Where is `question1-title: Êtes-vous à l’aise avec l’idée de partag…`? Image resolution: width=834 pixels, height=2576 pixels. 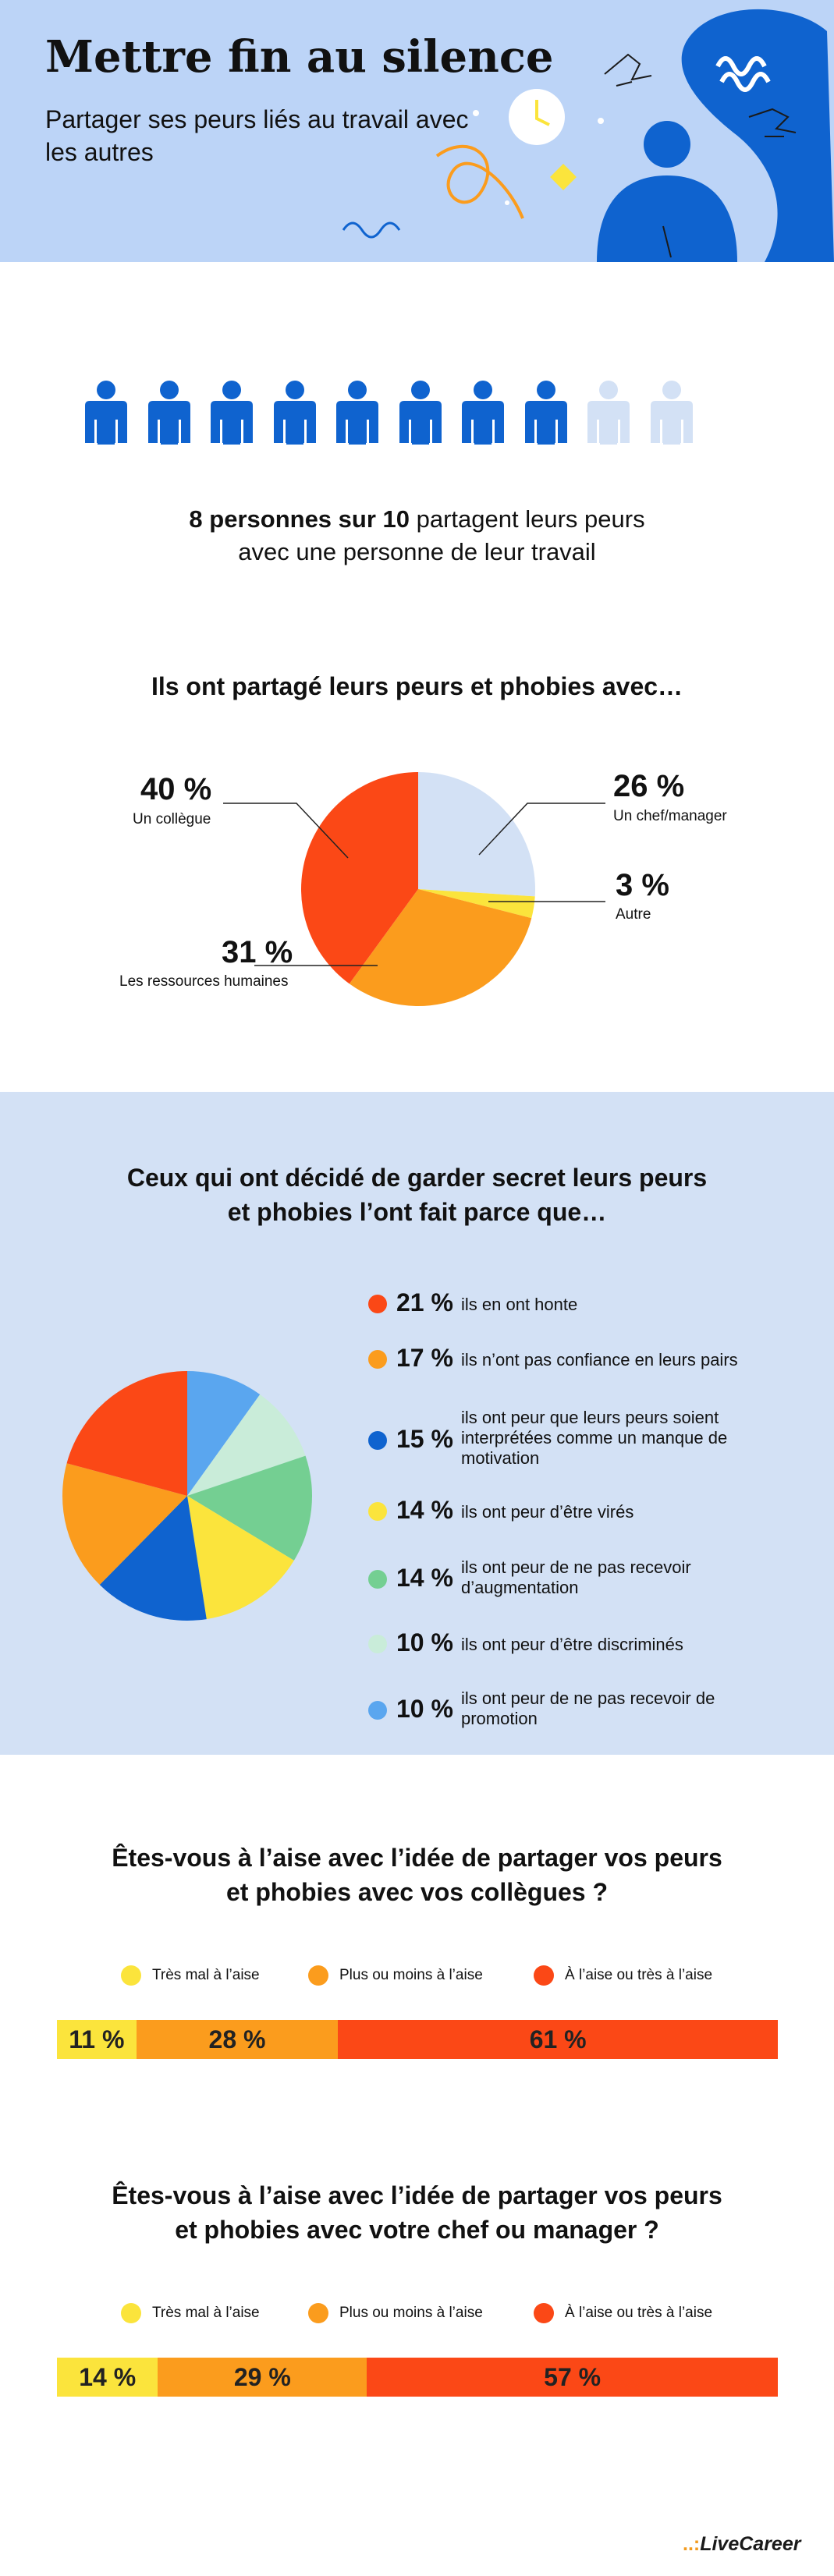
question1-title: Êtes-vous à l’aise avec l’idée de partag… is located at coordinates (417, 1876).